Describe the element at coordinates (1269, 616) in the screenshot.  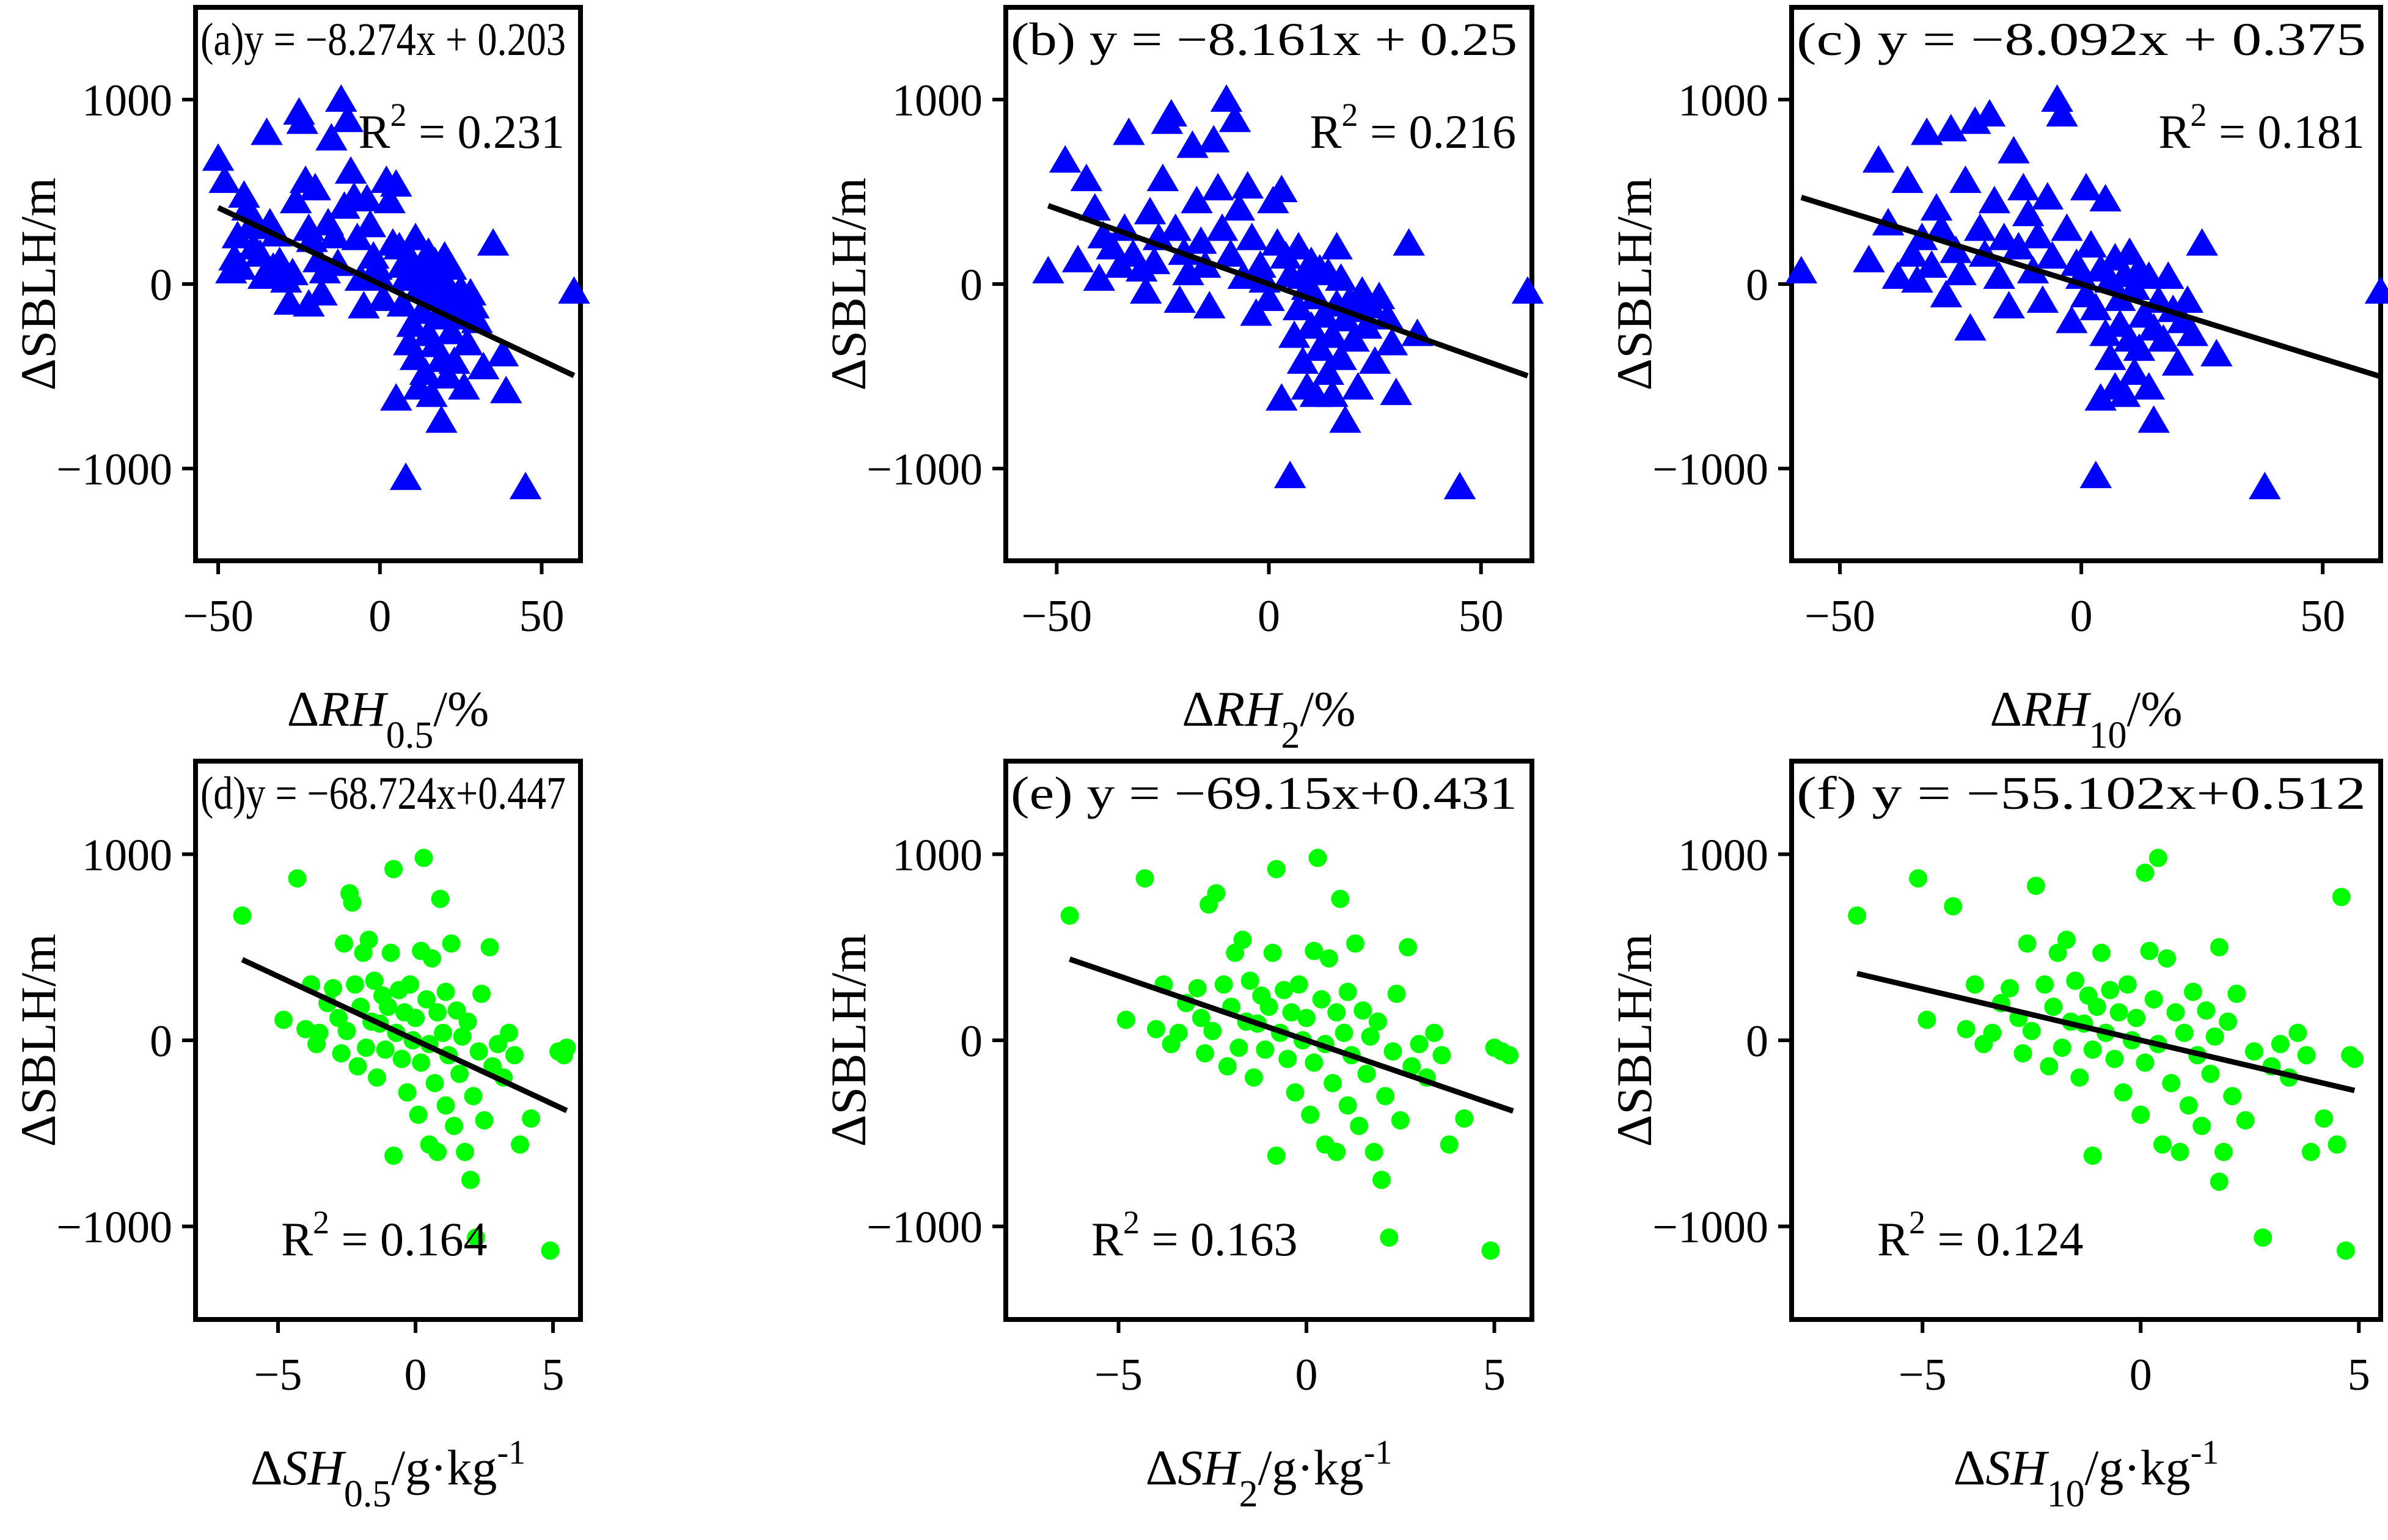
I see `x-tick-label: 0` at that location.